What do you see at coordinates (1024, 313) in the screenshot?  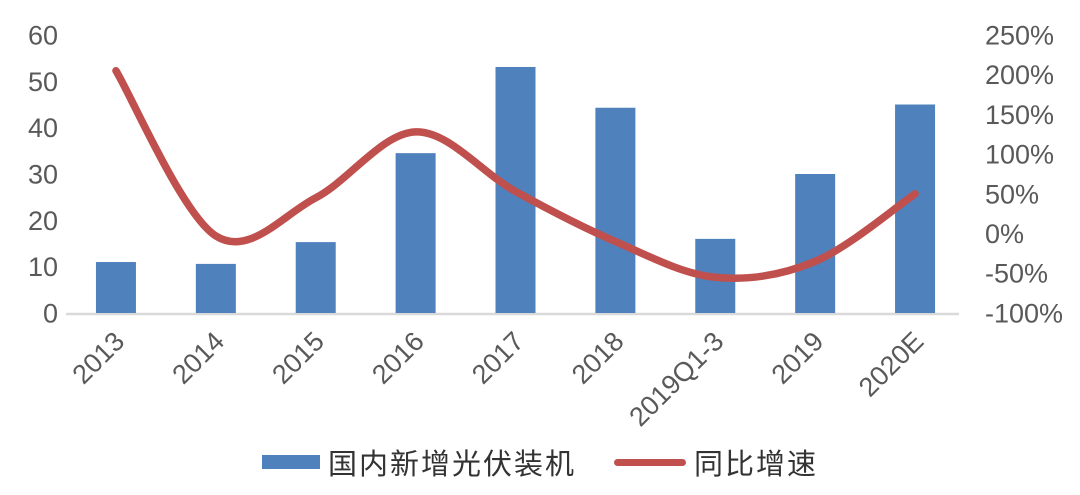 I see `right-axis-tick--100%: -100%` at bounding box center [1024, 313].